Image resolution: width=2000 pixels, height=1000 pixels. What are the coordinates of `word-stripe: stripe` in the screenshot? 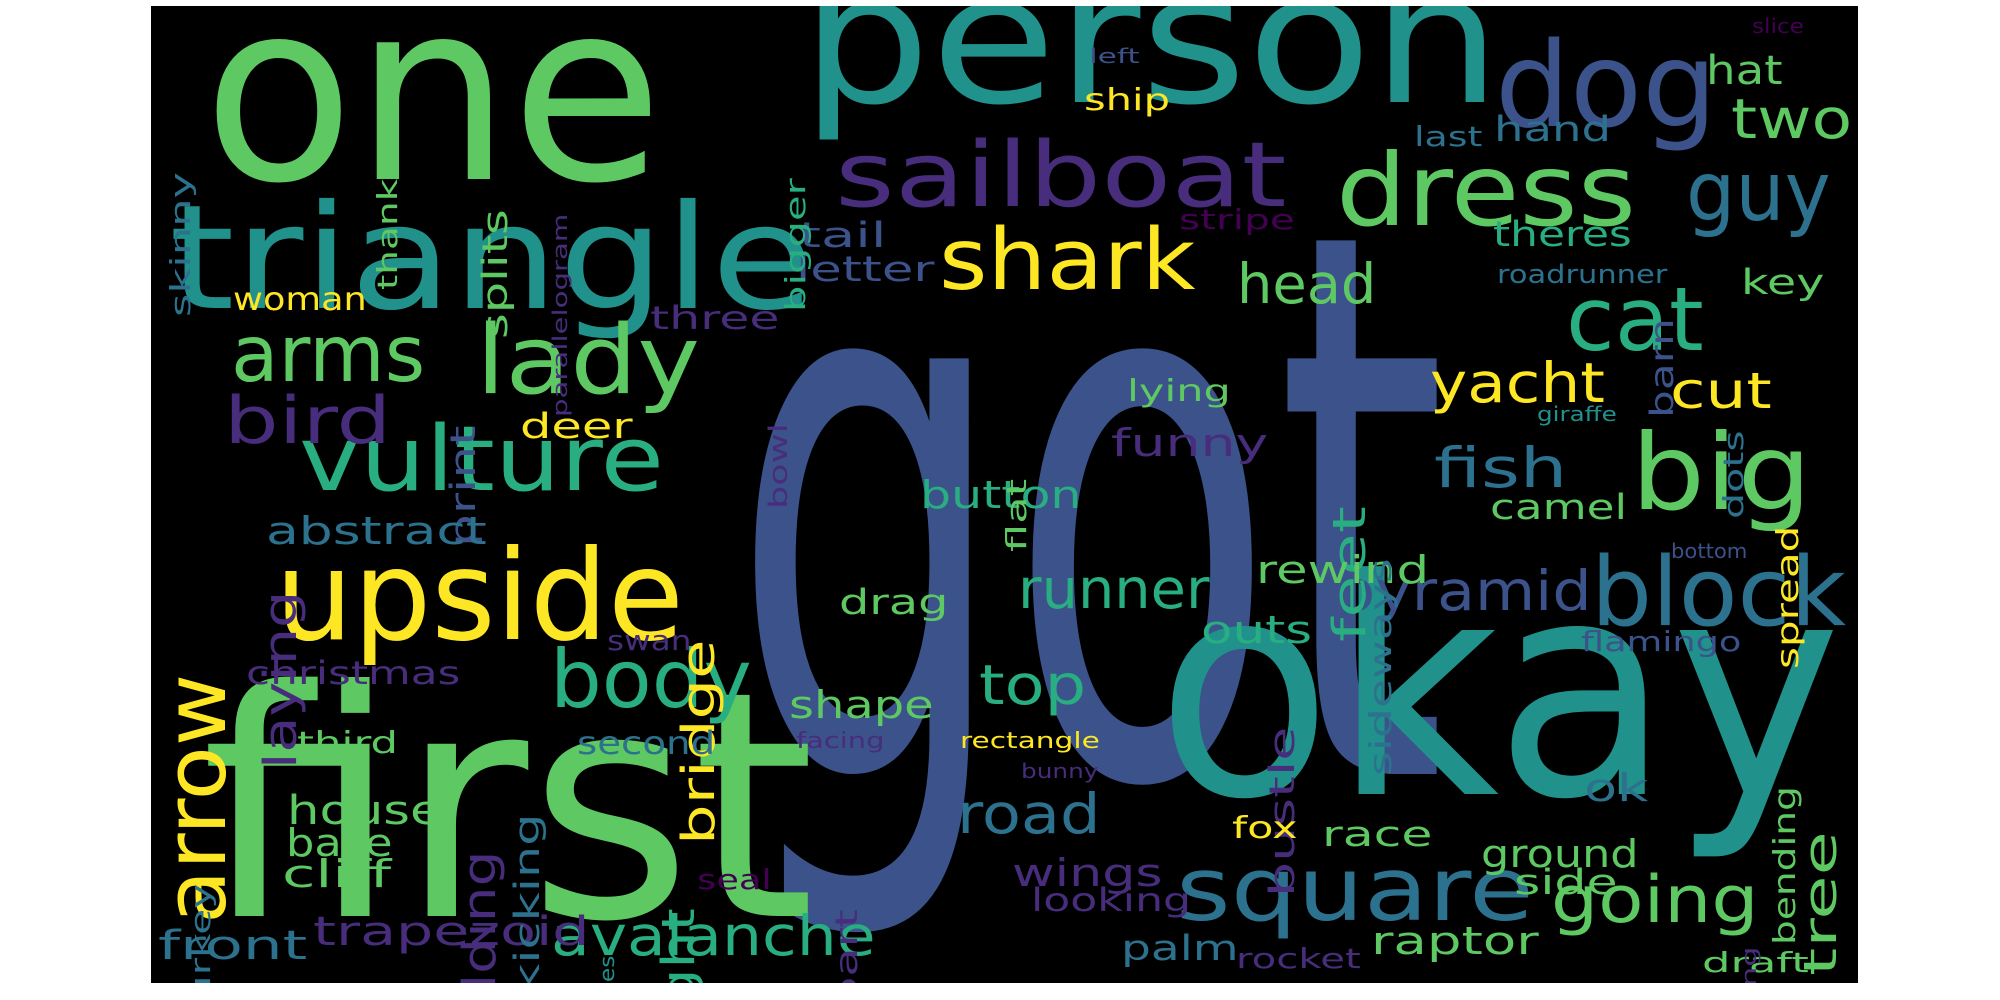 It's located at (1237, 219).